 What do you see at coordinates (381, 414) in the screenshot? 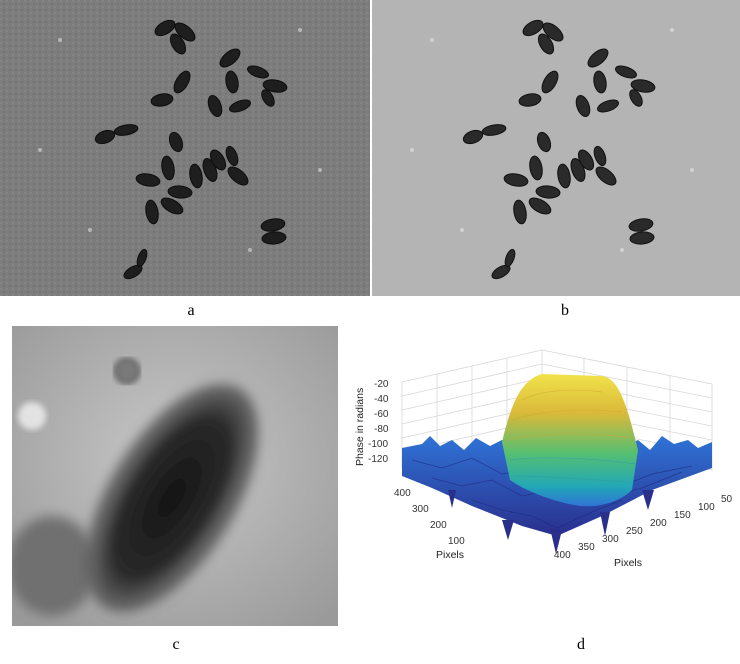
I see `z-tick-3: -60` at bounding box center [381, 414].